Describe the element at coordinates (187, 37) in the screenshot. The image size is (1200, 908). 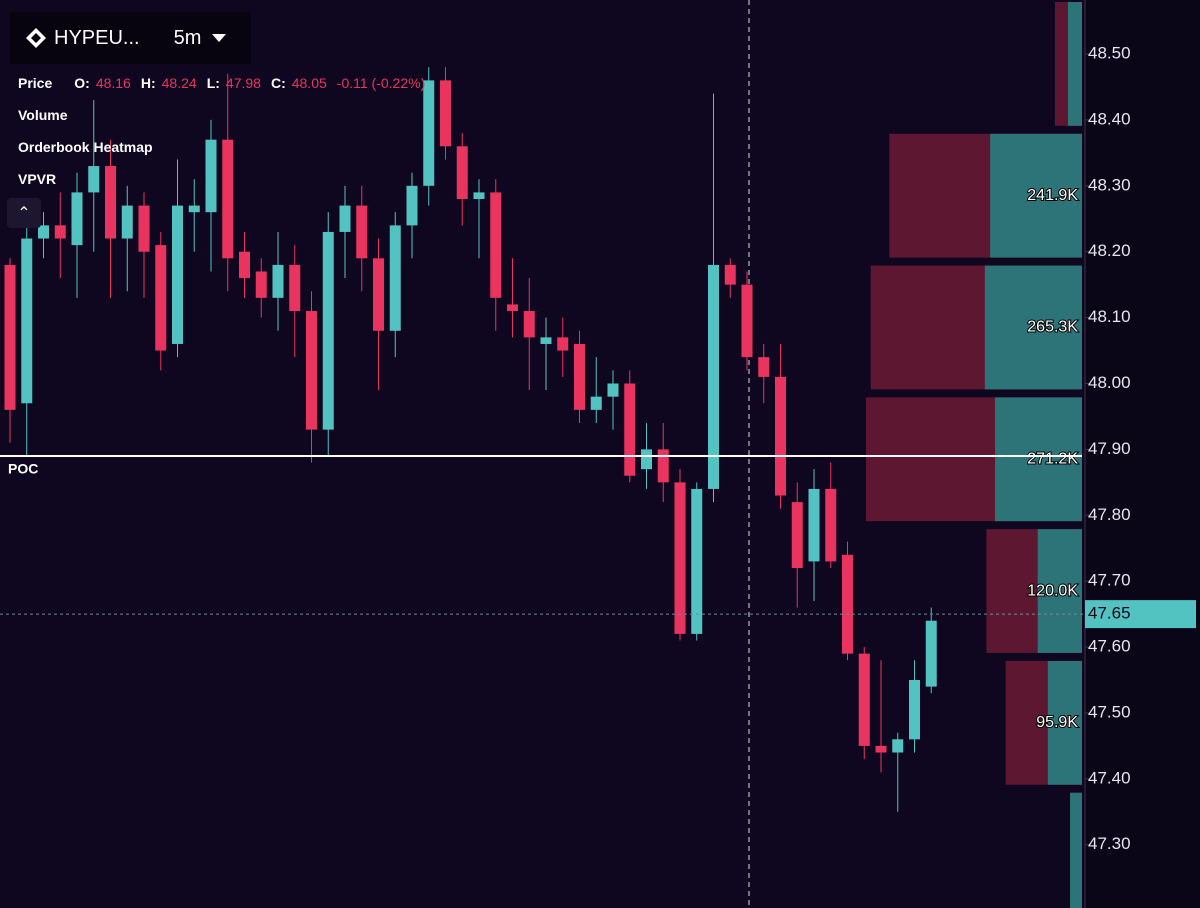
I see `interval: 5m` at that location.